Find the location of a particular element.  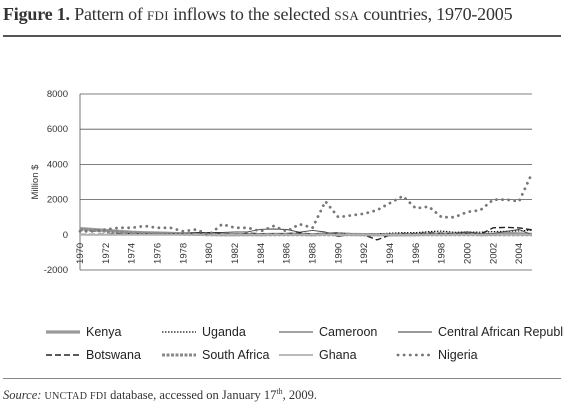

legend-label: Uganda is located at coordinates (224, 332).